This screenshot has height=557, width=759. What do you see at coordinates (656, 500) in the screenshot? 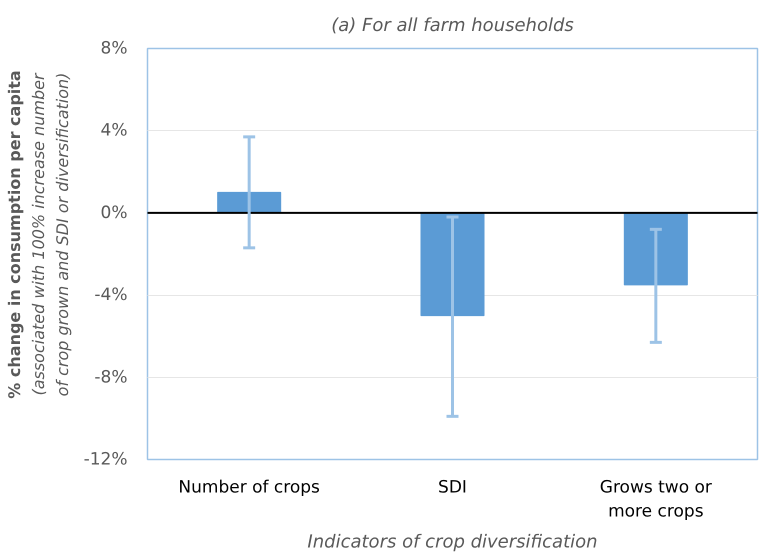
I see `x-tick-label: Grows two or more crops` at bounding box center [656, 500].